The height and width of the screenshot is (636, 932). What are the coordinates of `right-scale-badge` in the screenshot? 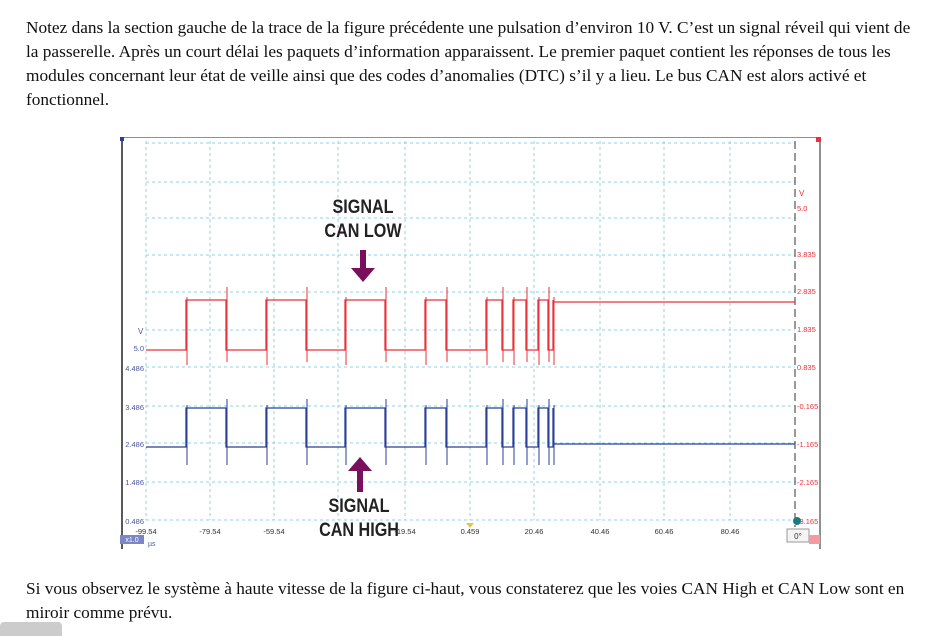 It's located at (814, 539).